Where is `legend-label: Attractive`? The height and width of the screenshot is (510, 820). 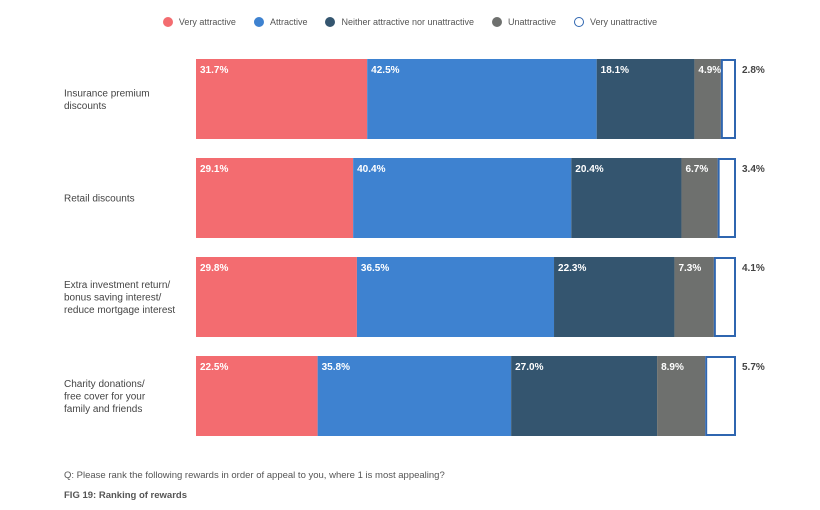 legend-label: Attractive is located at coordinates (288, 22).